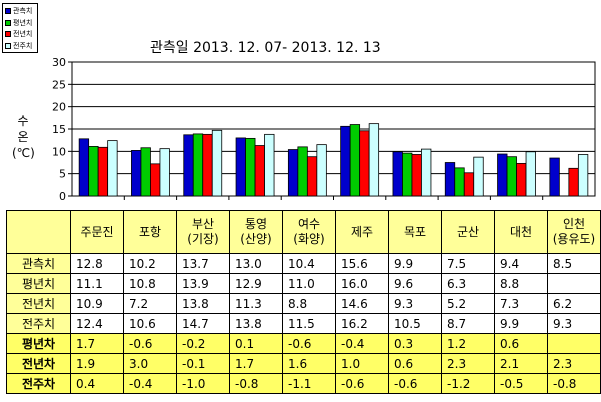 This screenshot has width=601, height=402. What do you see at coordinates (38, 263) in the screenshot?
I see `row-label-cell: 관측치` at bounding box center [38, 263].